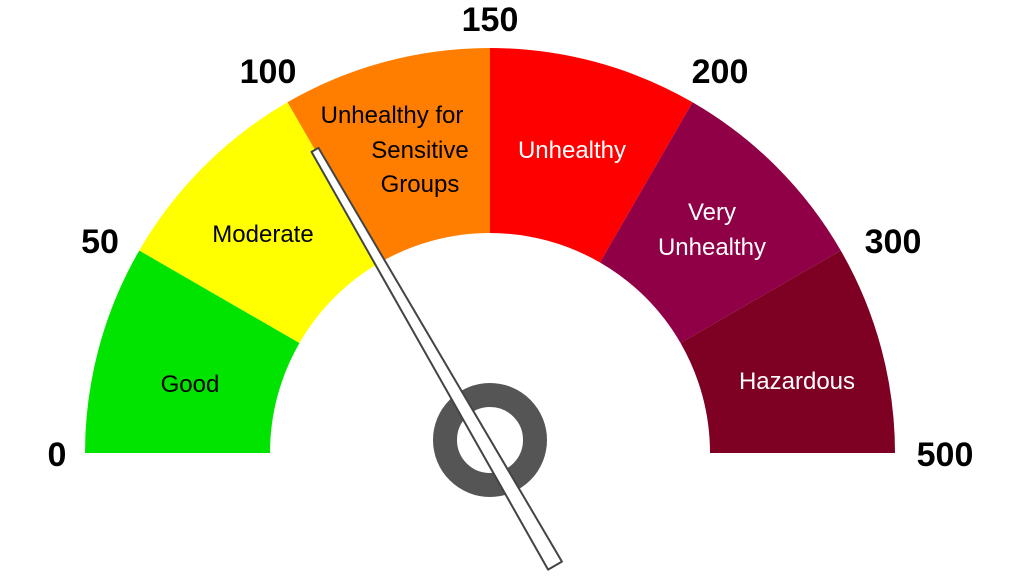 This screenshot has width=1024, height=576. What do you see at coordinates (262, 234) in the screenshot?
I see `segment-label: Moderate` at bounding box center [262, 234].